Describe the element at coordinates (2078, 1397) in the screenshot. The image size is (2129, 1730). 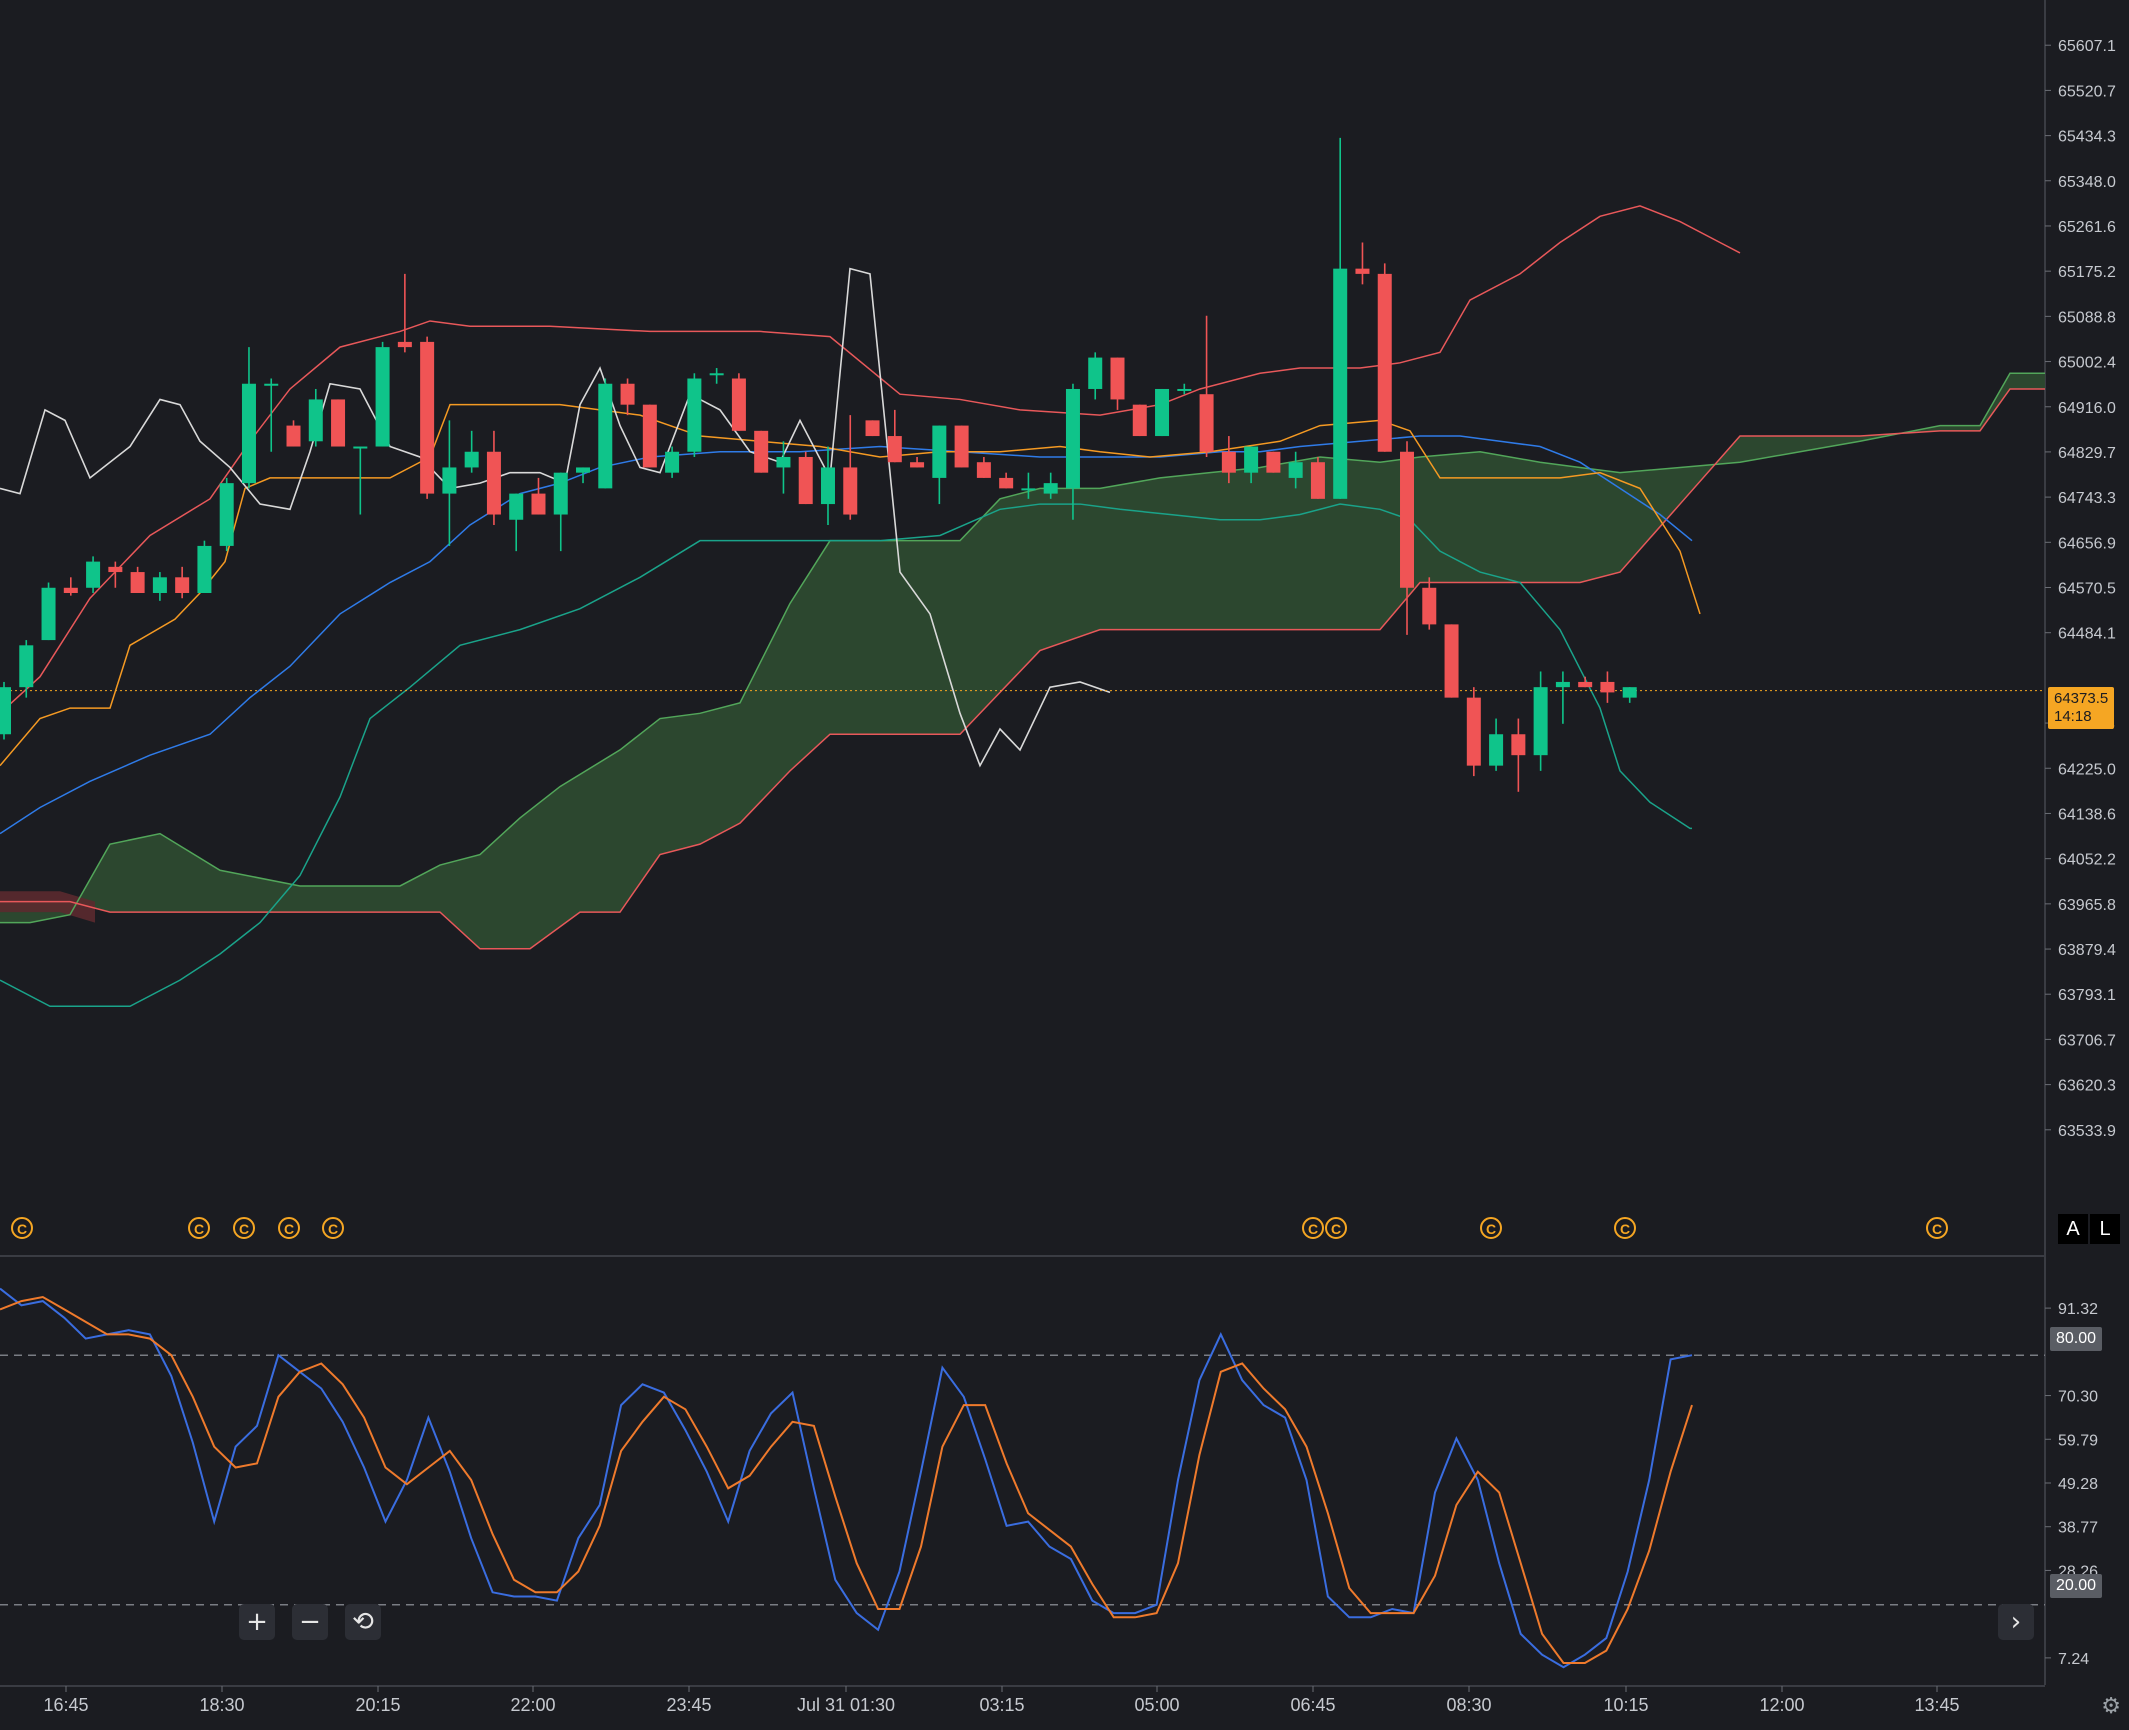
I see `osc-tick-label: 70.30` at that location.